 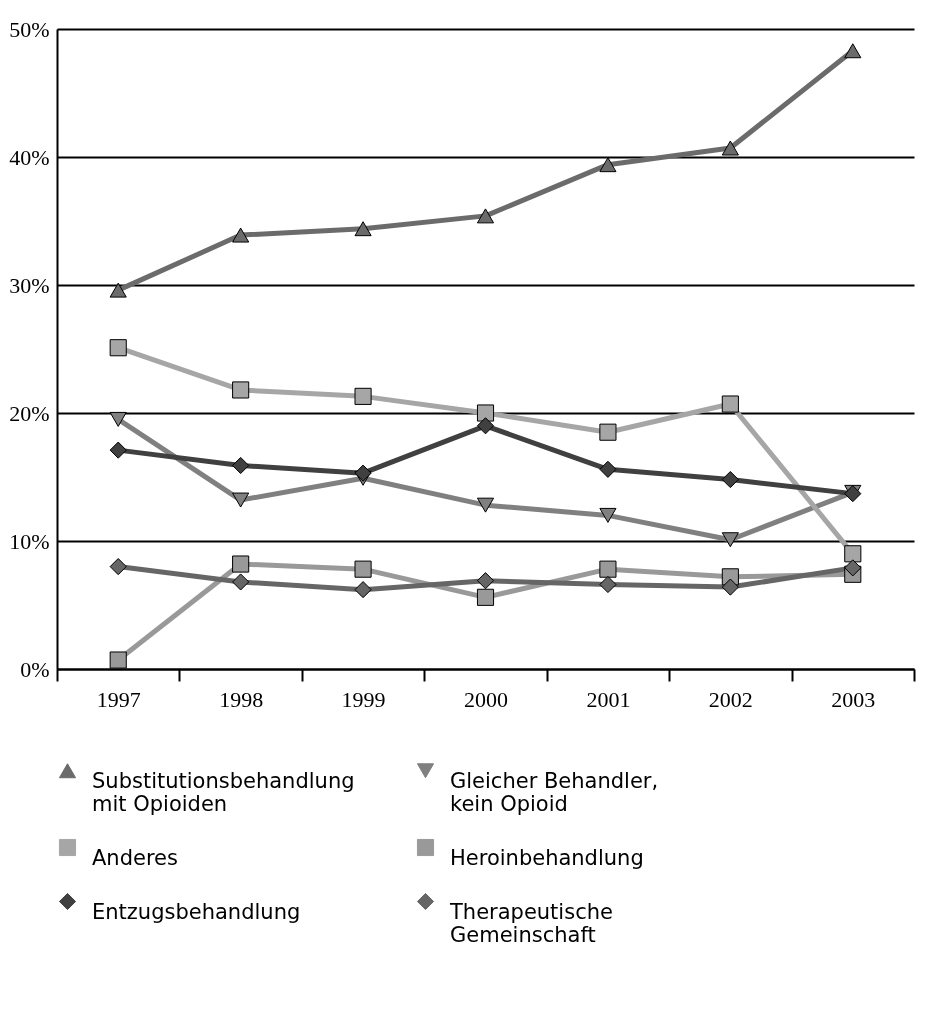 I want to click on legend-label: Gleicher Behandler, kein Opioid, so click(x=554, y=792).